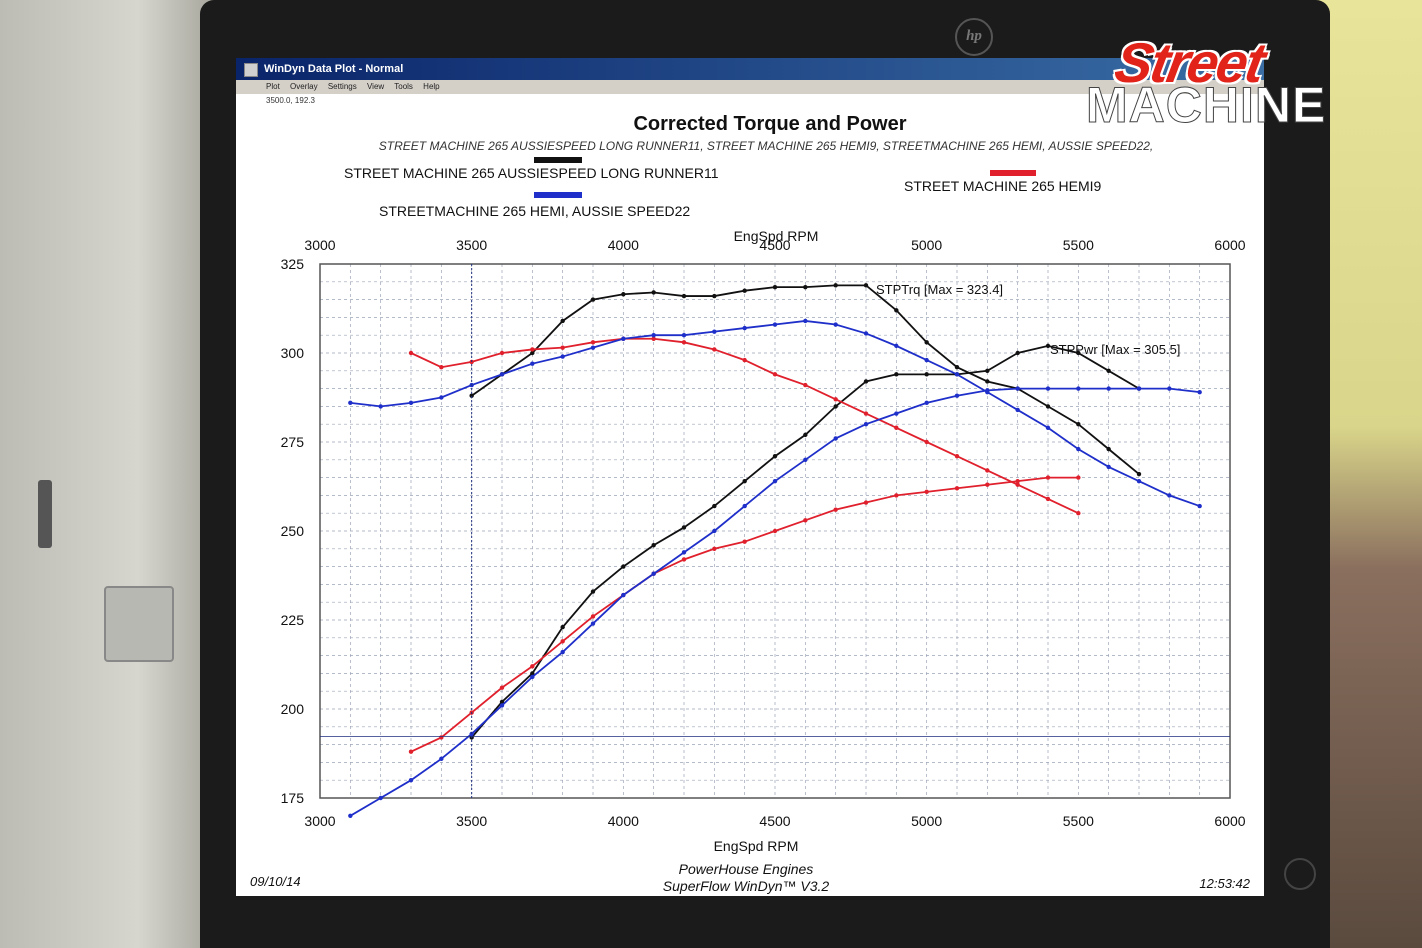 The image size is (1422, 948). What do you see at coordinates (534, 211) in the screenshot?
I see `legend-label-blue: STREETMACHINE 265 HEMI, AUSSIE SPEED22` at bounding box center [534, 211].